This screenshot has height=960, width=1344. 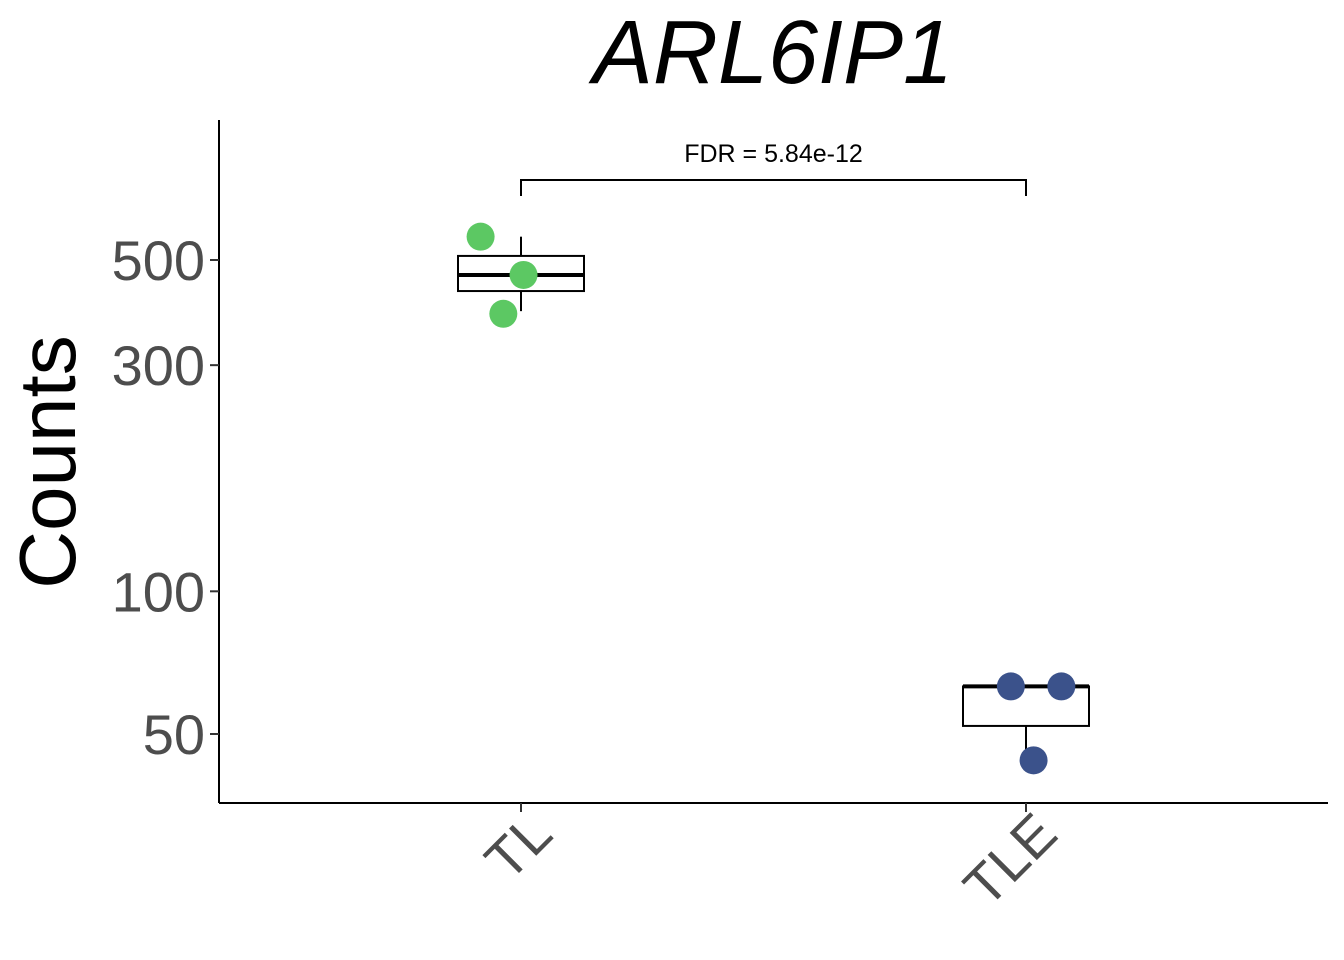 I want to click on y-axis-label: Counts, so click(x=47, y=461).